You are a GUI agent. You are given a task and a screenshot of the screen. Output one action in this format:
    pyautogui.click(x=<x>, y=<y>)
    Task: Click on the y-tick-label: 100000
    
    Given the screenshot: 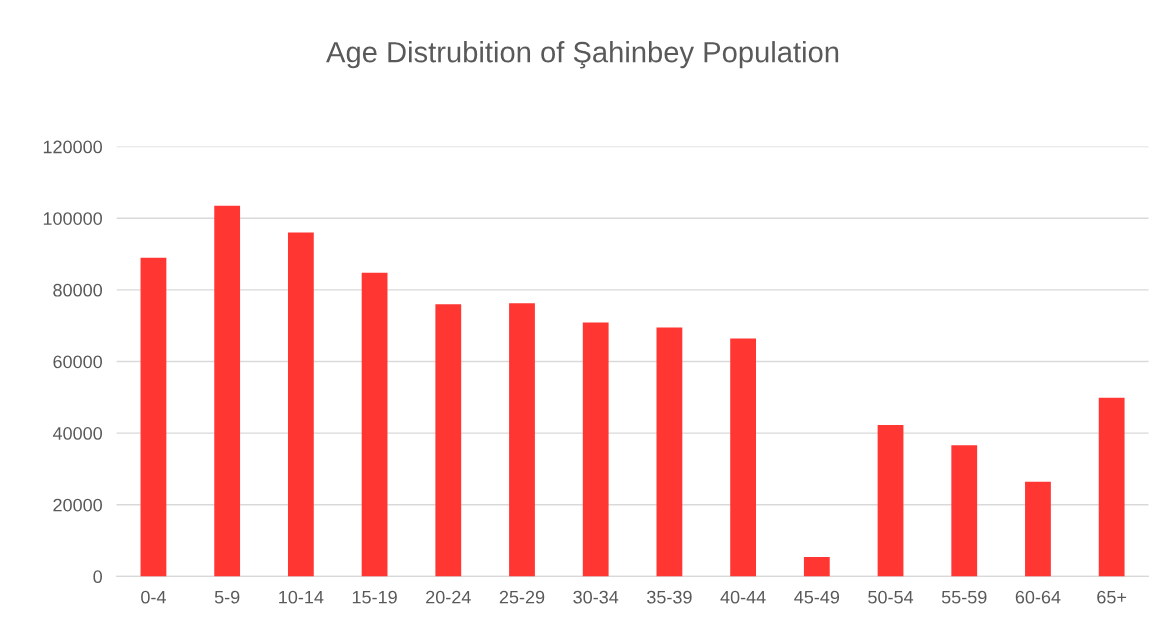 What is the action you would take?
    pyautogui.click(x=73, y=218)
    